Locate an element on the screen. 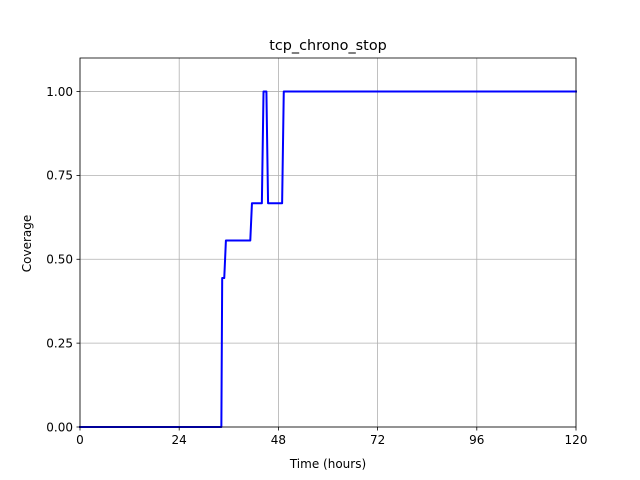  x-tick-label: 48 is located at coordinates (278, 440).